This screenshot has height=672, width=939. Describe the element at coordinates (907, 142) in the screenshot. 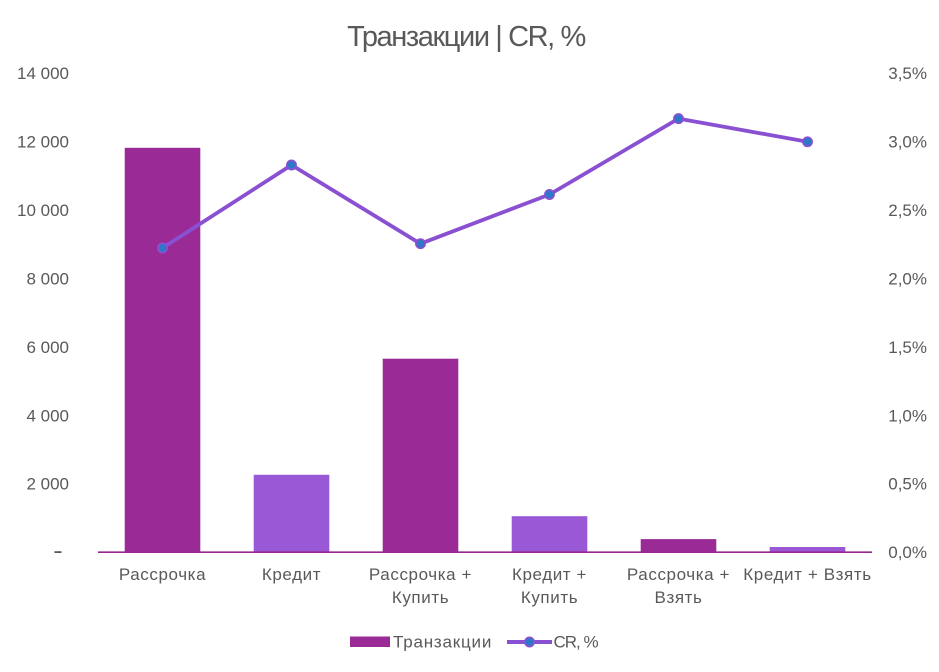

I see `svg-text: 3,0%` at that location.